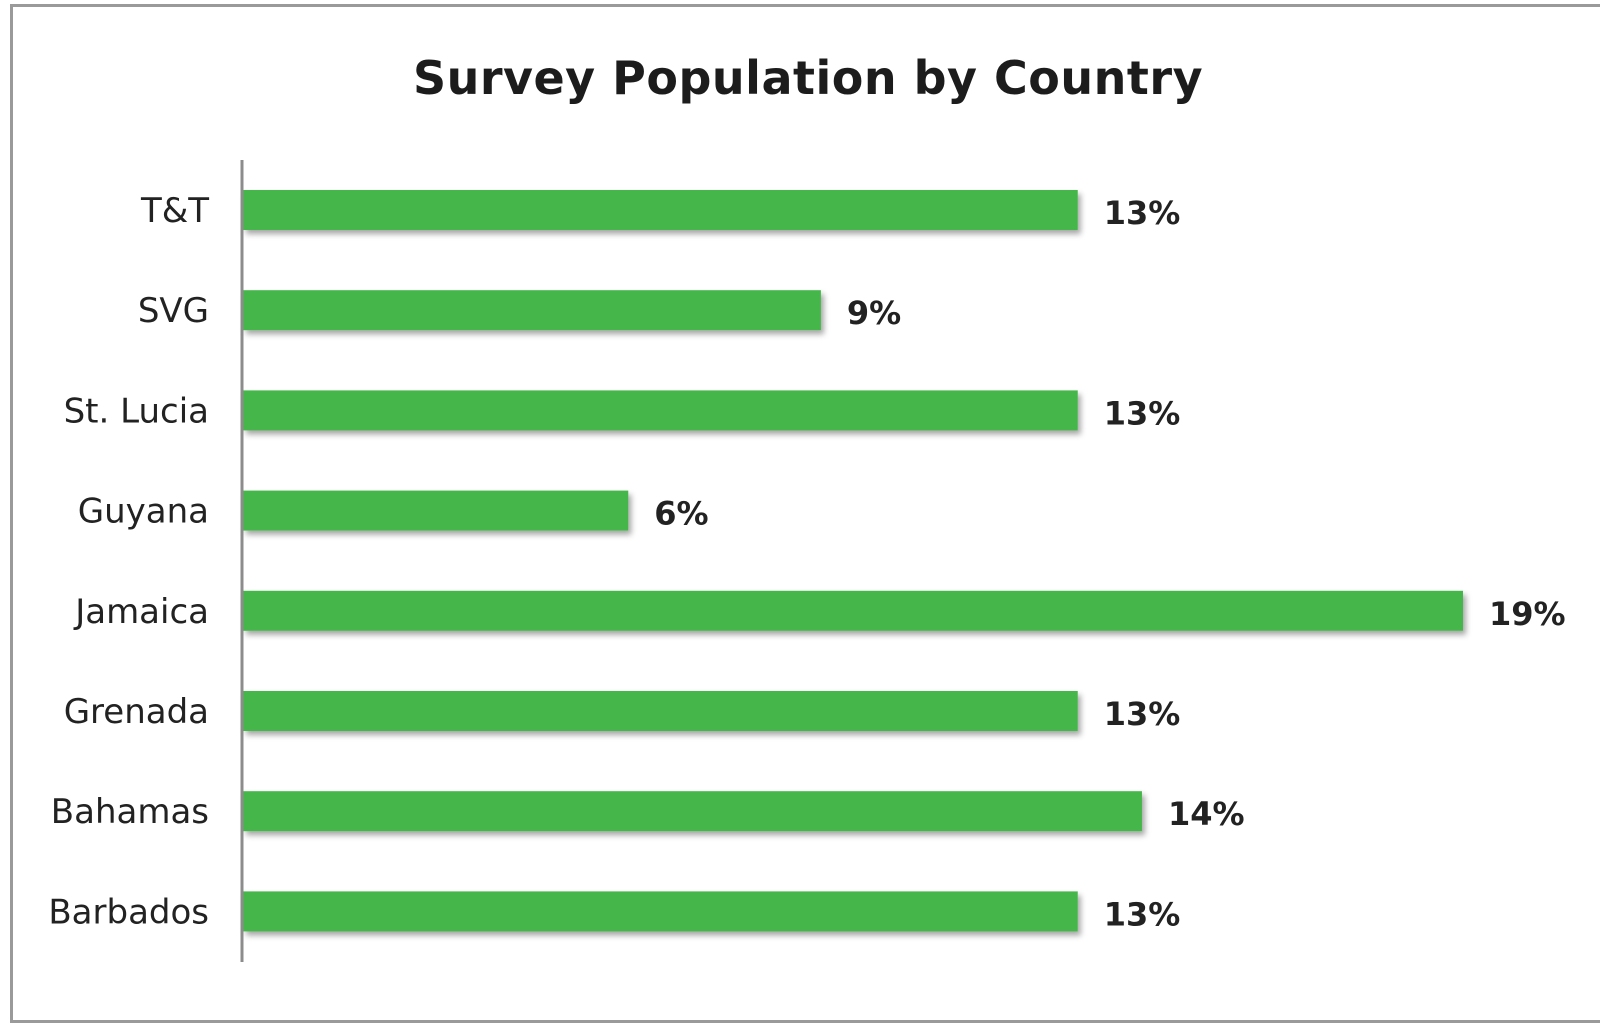 This screenshot has width=1602, height=1027. What do you see at coordinates (141, 612) in the screenshot?
I see `category-label: Jamaica` at bounding box center [141, 612].